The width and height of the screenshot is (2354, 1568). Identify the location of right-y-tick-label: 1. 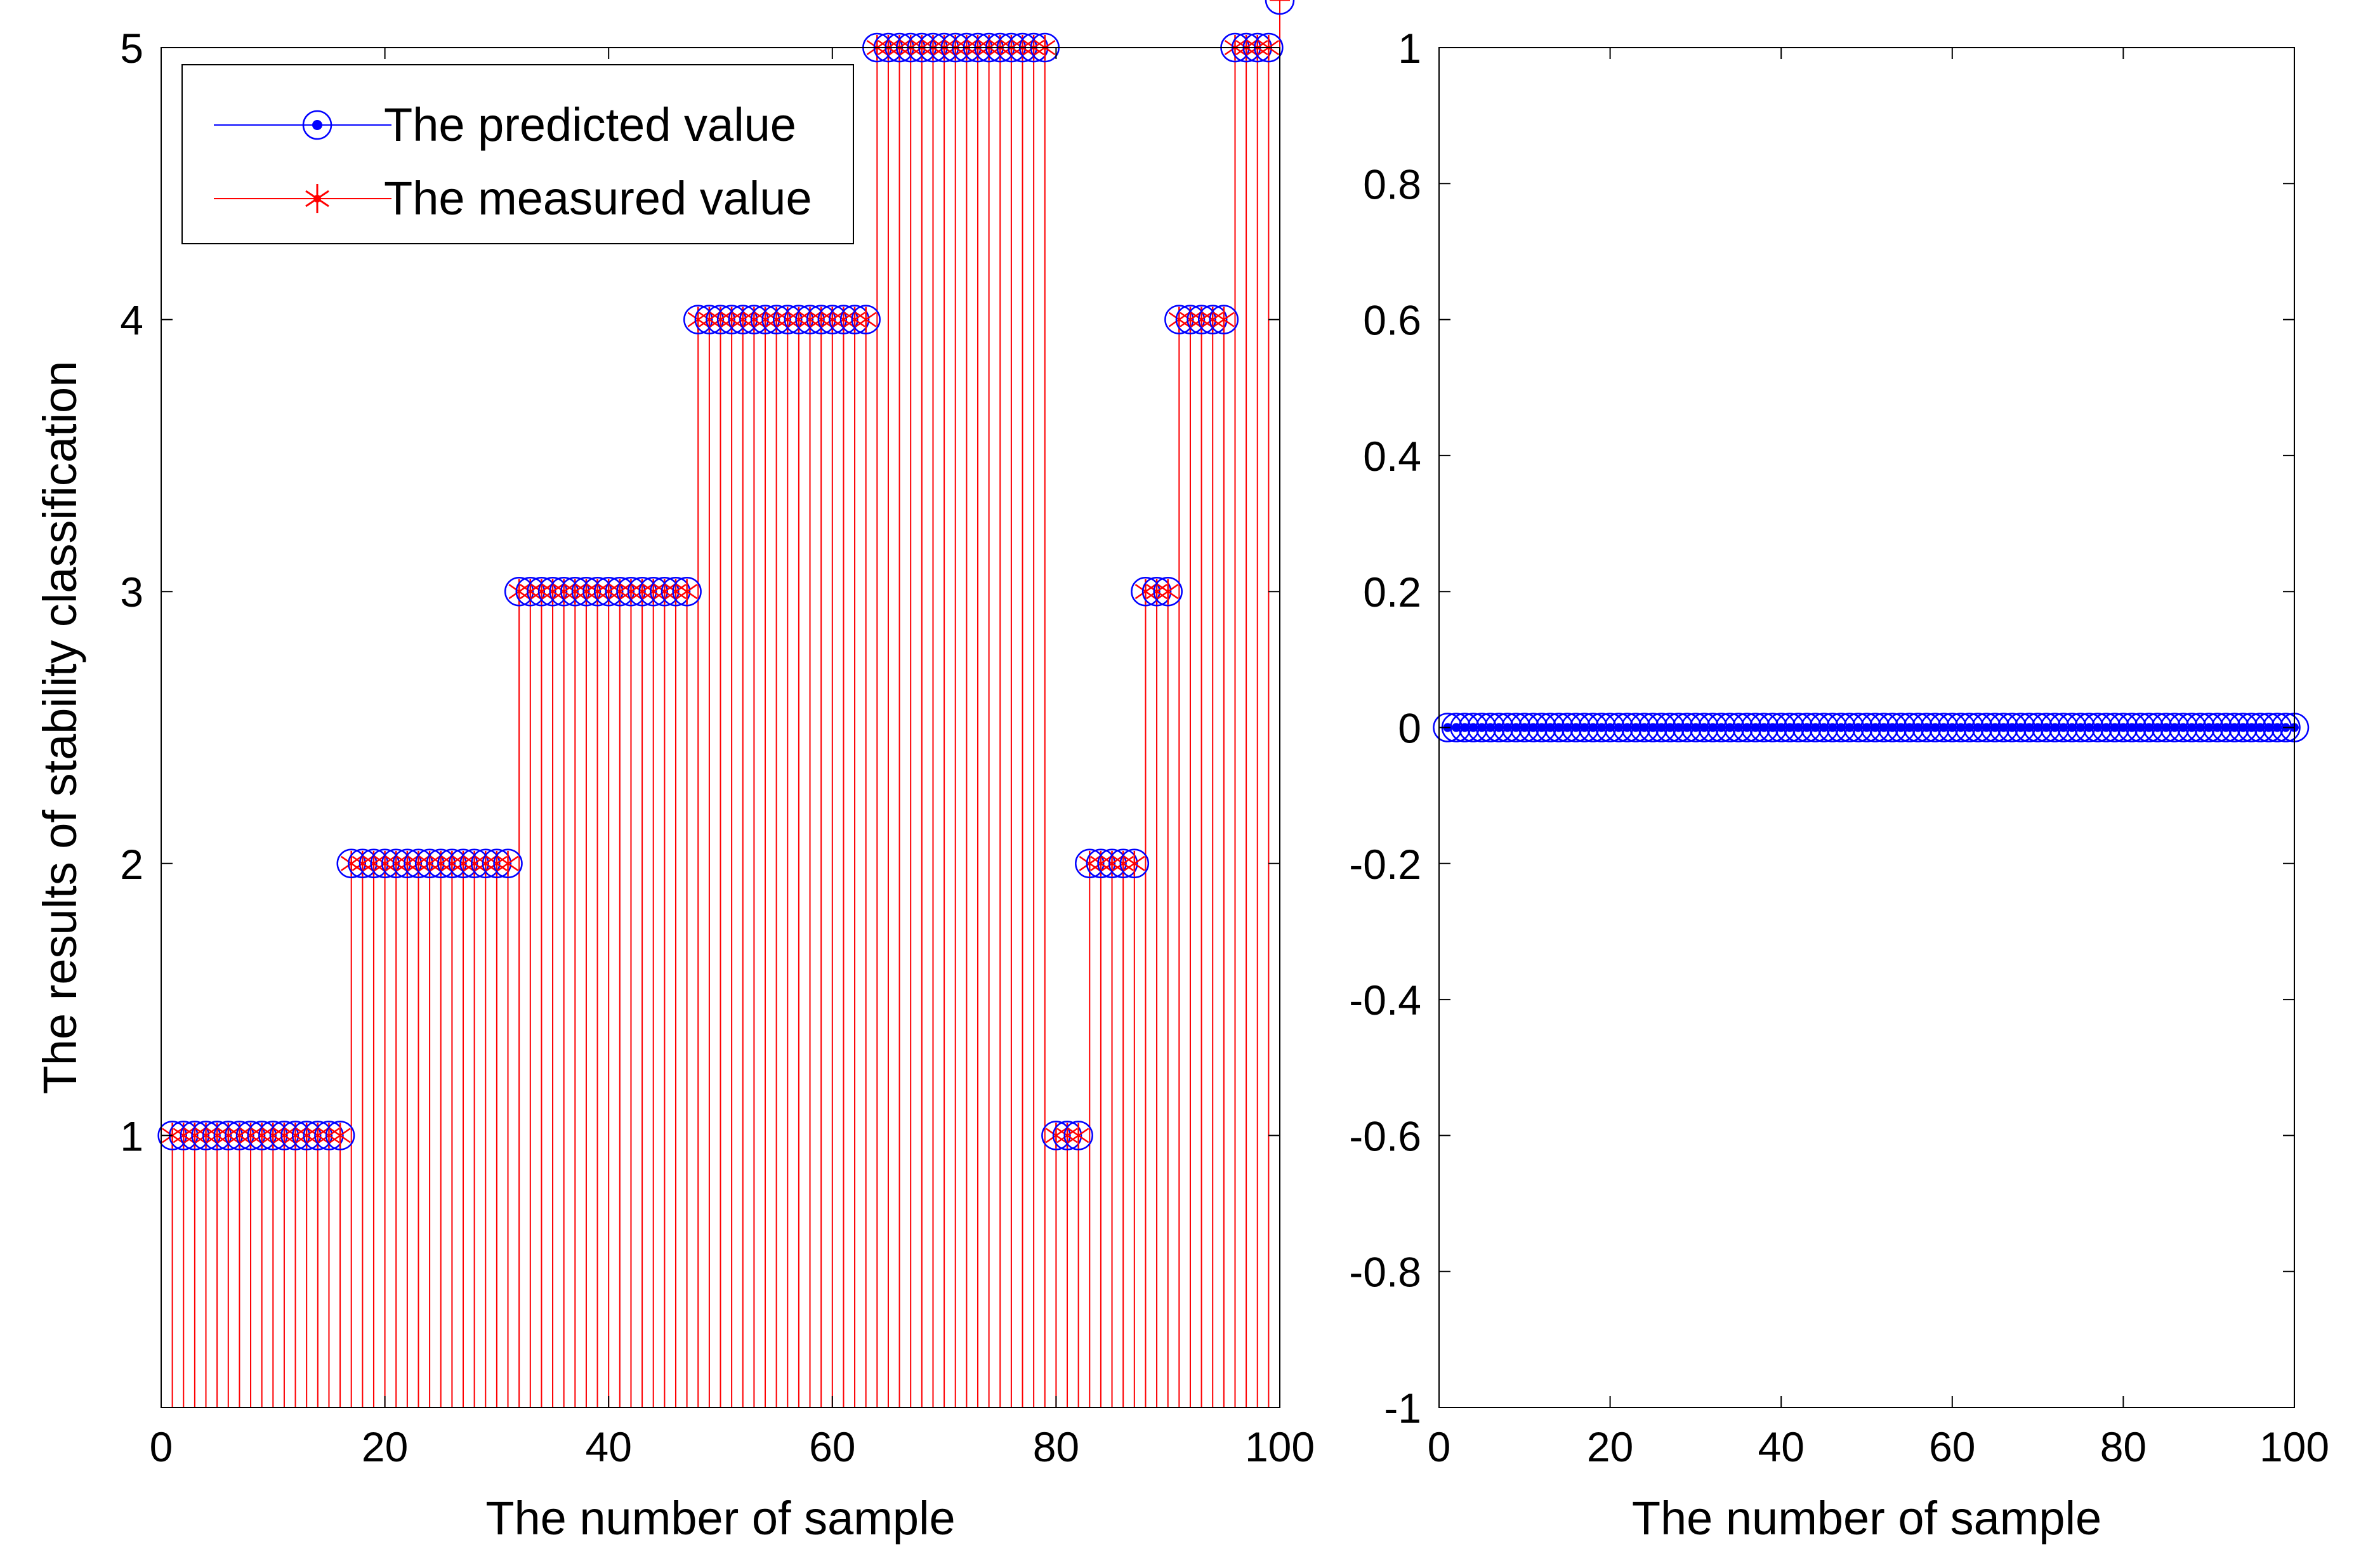
(1409, 48).